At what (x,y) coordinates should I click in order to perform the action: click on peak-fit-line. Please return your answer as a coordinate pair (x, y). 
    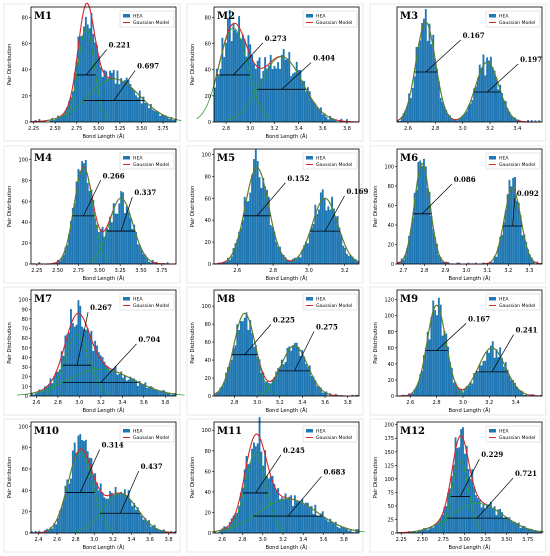
    Looking at the image, I should click on (114, 99).